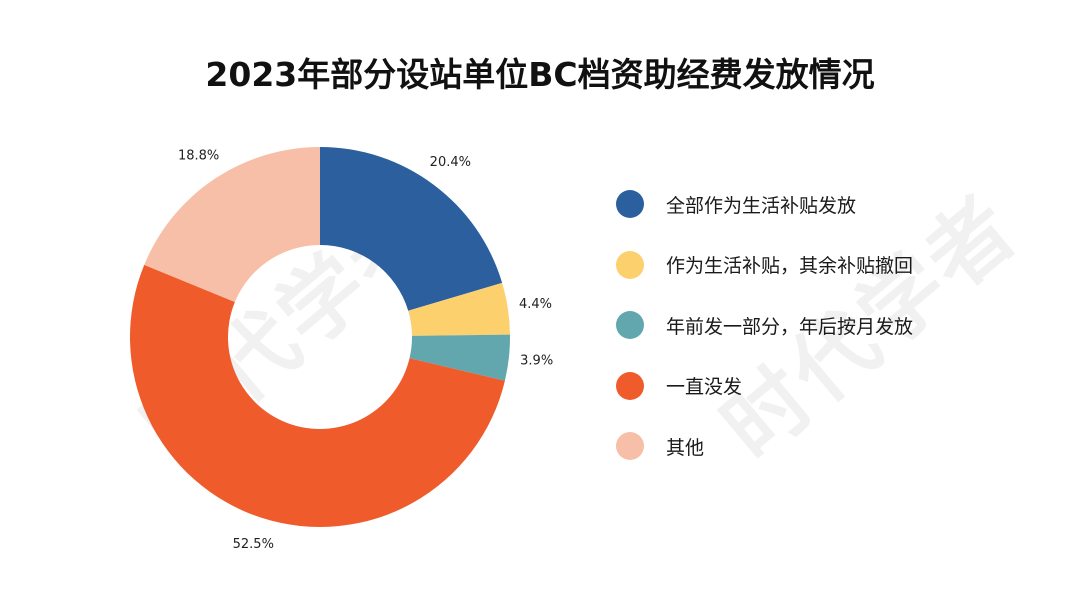 Image resolution: width=1080 pixels, height=608 pixels. What do you see at coordinates (411, 229) in the screenshot?
I see `slice-full-living-subsidy` at bounding box center [411, 229].